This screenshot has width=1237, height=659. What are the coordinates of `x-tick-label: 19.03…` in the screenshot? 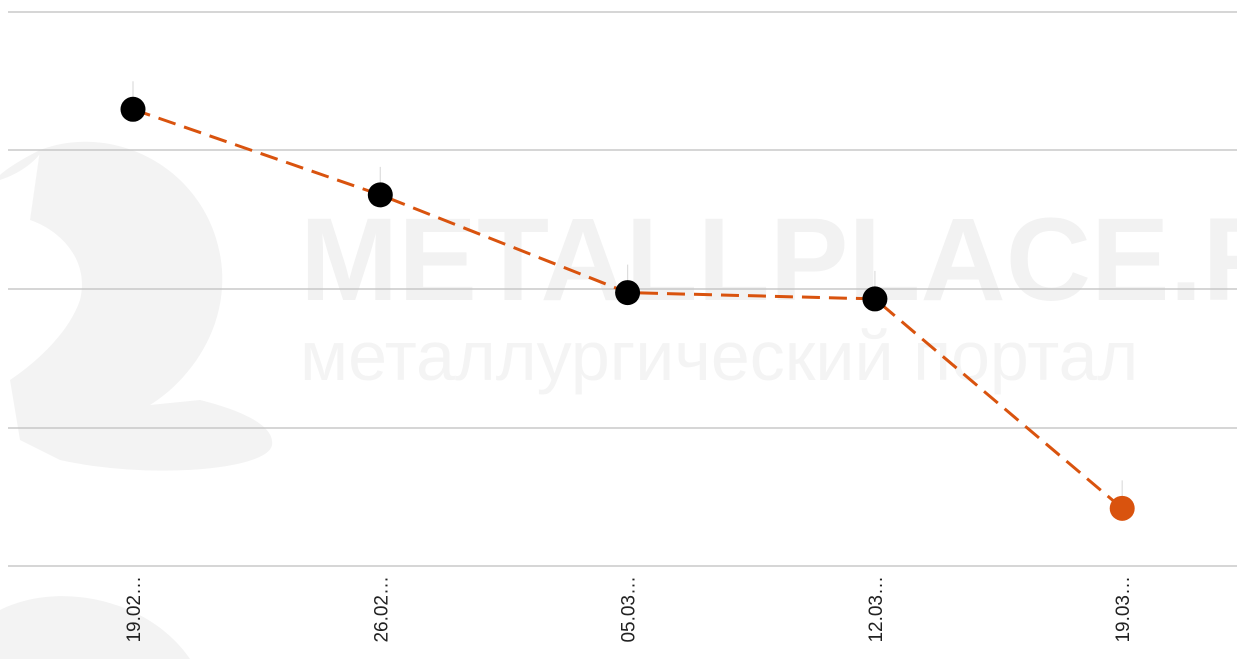 It's located at (1123, 609).